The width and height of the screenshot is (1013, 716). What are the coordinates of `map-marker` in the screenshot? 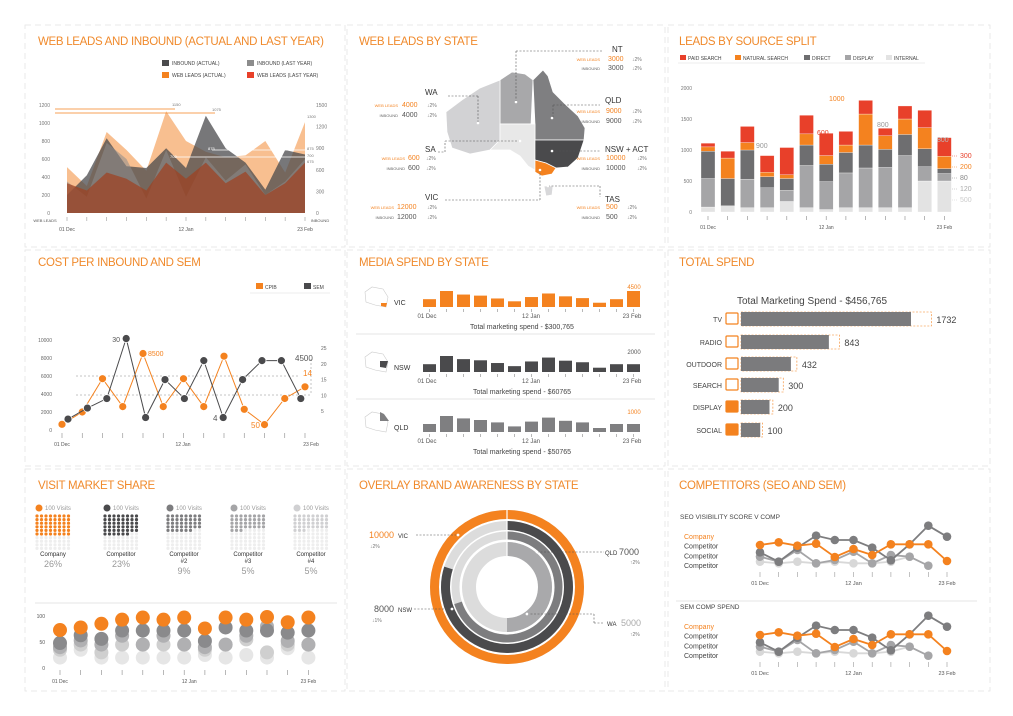 It's located at (548, 186).